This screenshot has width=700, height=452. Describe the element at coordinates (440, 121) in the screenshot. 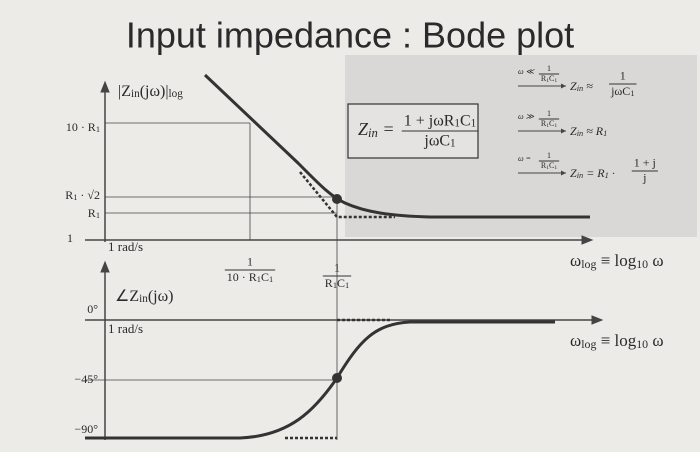

I see `formula-numerator: 1 + jωR1C1` at that location.